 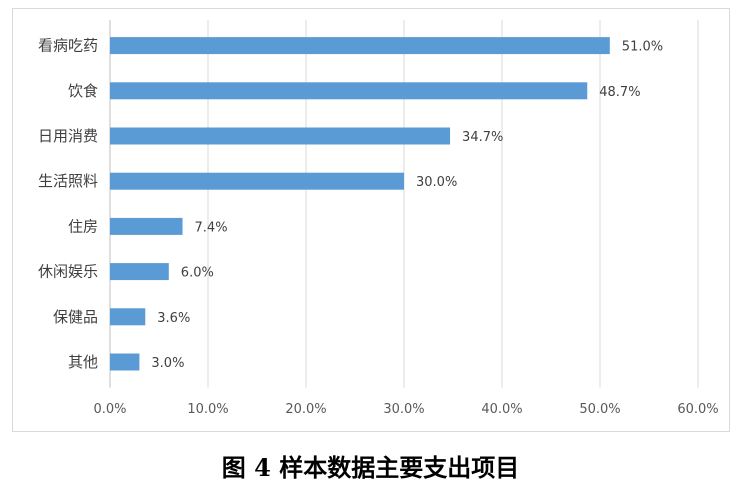 What do you see at coordinates (197, 273) in the screenshot?
I see `data-label: 6.0%` at bounding box center [197, 273].